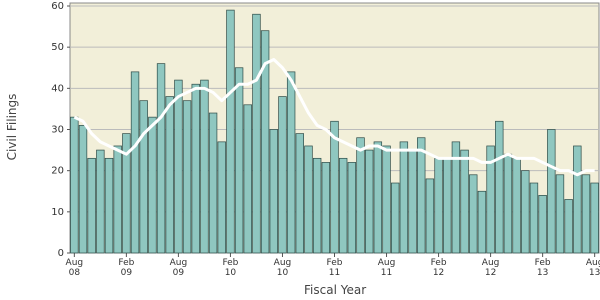 The height and width of the screenshot is (300, 600). I want to click on x-tick-label: Feb 10, so click(230, 268).